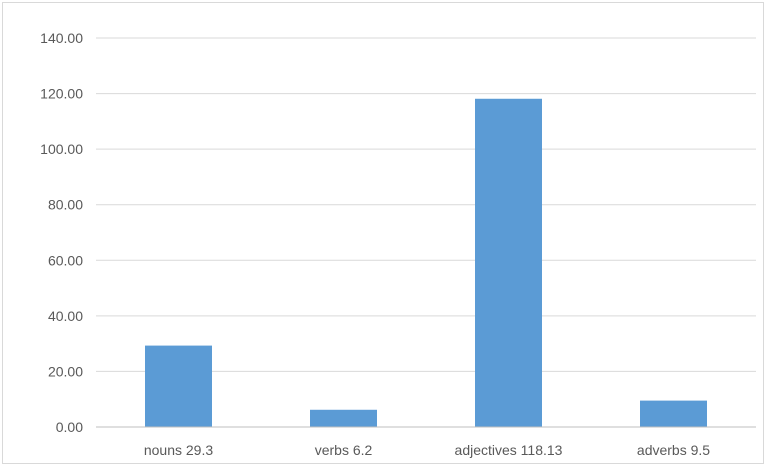  Describe the element at coordinates (65, 316) in the screenshot. I see `y-tick-label: 40.00` at that location.